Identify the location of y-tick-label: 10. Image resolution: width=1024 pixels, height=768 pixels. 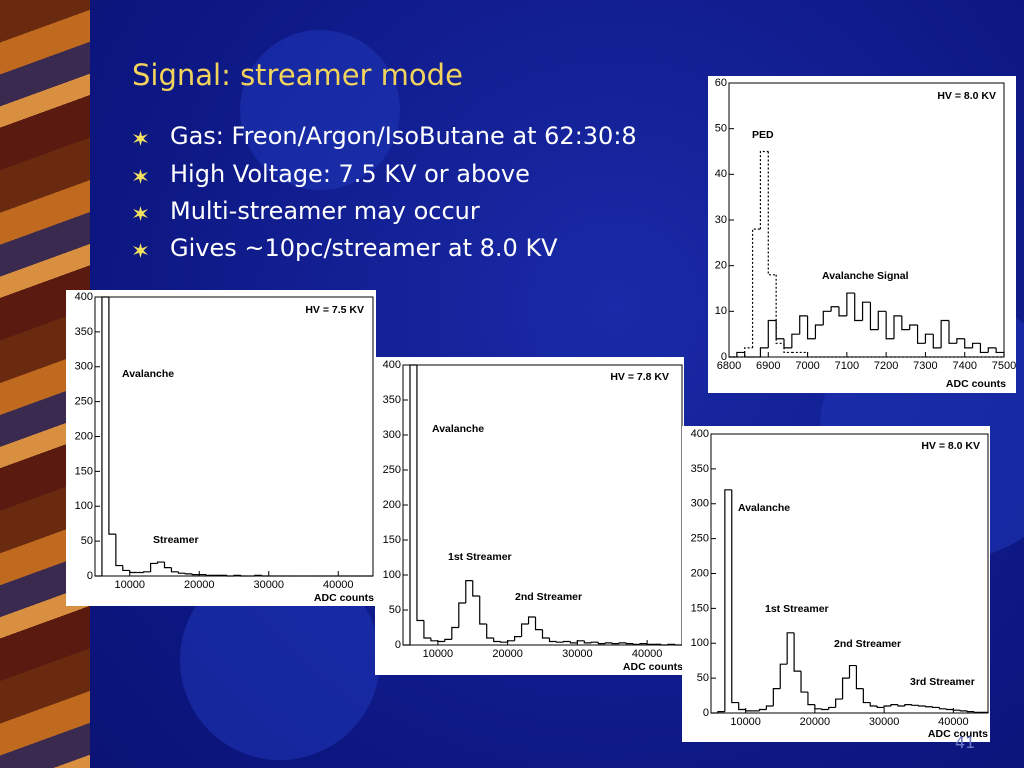
(721, 311).